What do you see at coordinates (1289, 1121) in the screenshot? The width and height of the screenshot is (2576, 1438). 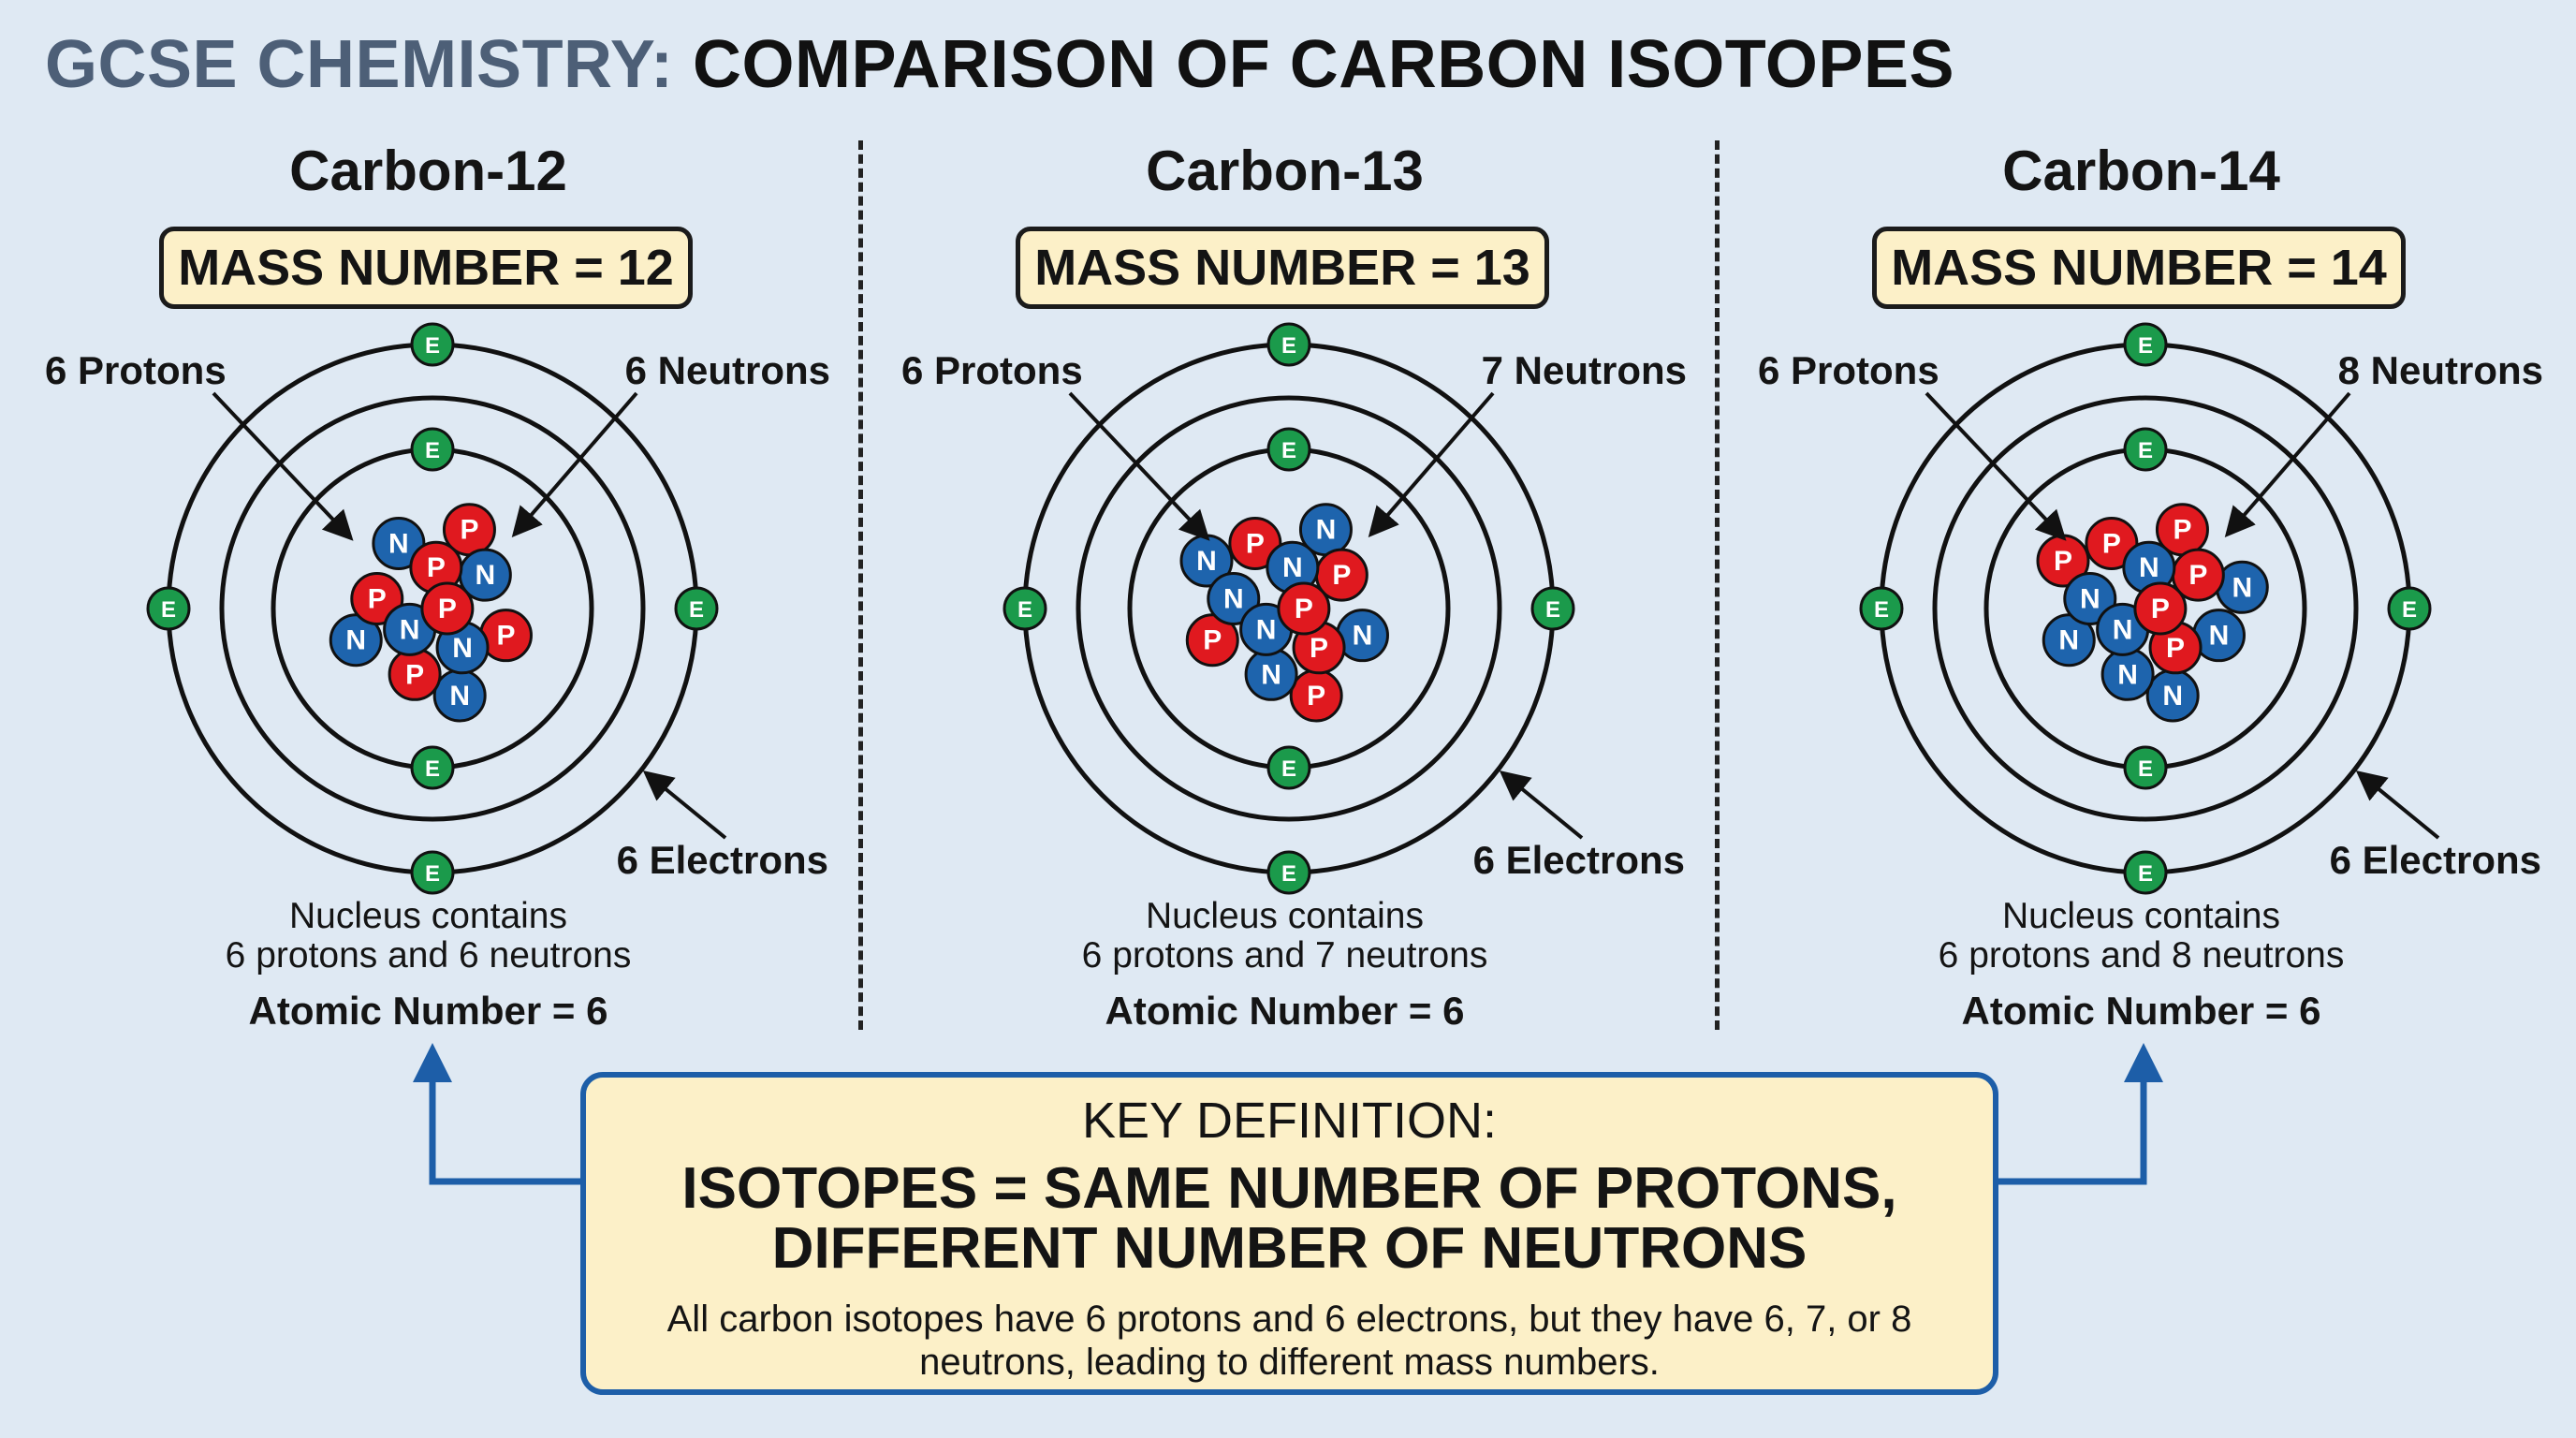 I see `key-definition-heading: KEY DEFINITION:` at bounding box center [1289, 1121].